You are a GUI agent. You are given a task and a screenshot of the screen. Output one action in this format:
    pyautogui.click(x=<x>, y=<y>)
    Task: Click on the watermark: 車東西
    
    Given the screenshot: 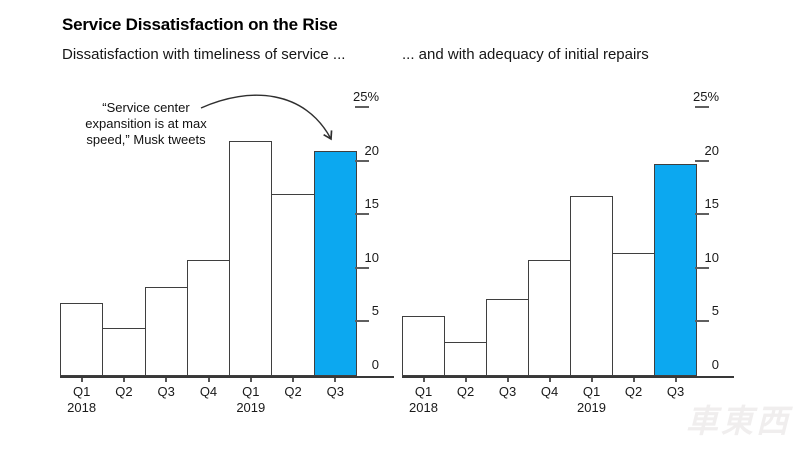 What is the action you would take?
    pyautogui.click(x=739, y=421)
    